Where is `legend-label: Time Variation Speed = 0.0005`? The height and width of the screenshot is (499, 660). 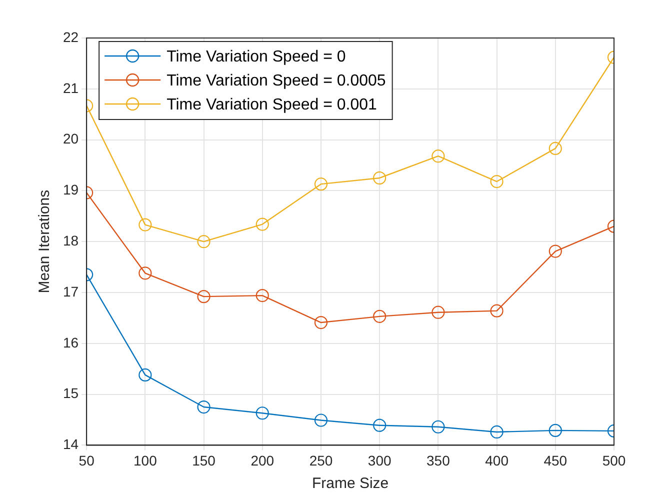
legend-label: Time Variation Speed = 0.0005 is located at coordinates (276, 81).